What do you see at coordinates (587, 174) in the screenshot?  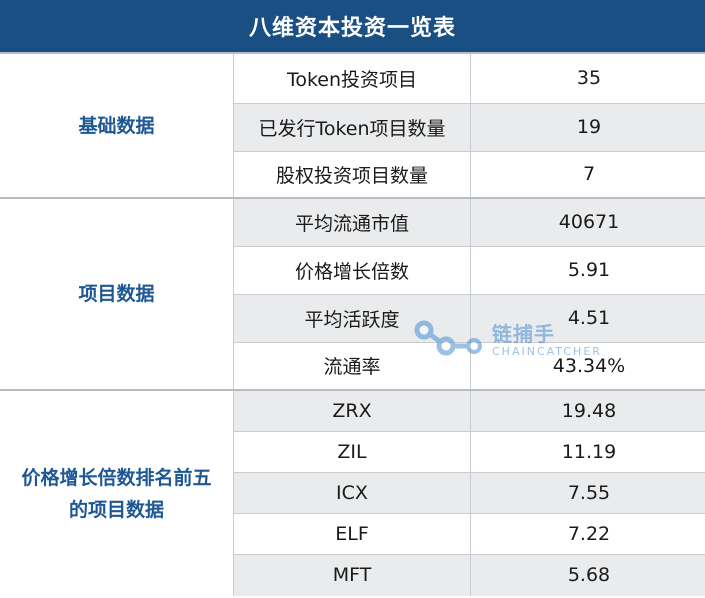 I see `row-value: 7` at bounding box center [587, 174].